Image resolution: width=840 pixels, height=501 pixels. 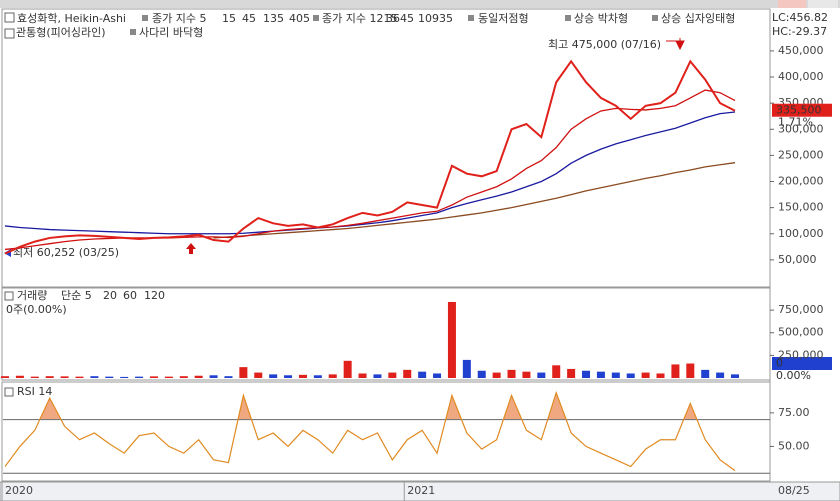 What do you see at coordinates (171, 32) in the screenshot?
I see `pattern: 사다리 바닥형` at bounding box center [171, 32].